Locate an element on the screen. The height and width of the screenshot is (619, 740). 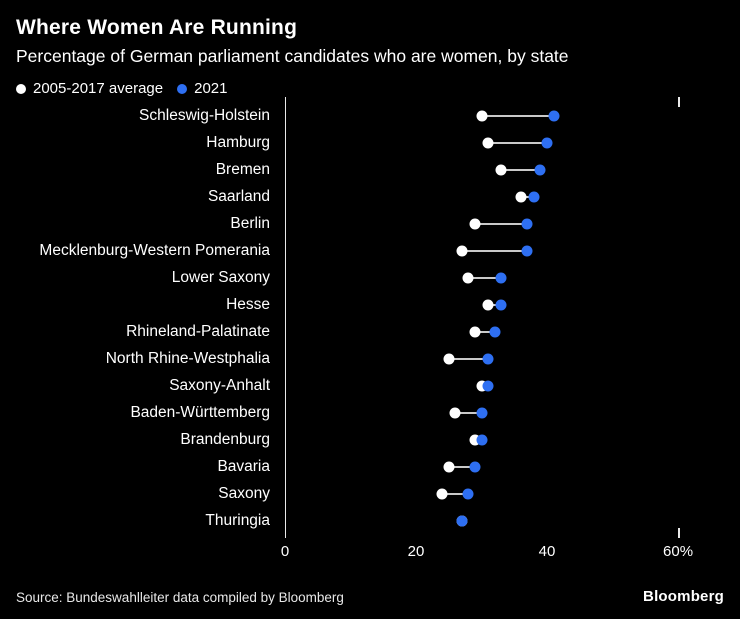
category-label: North Rhine-Westphalia is located at coordinates (187, 358).